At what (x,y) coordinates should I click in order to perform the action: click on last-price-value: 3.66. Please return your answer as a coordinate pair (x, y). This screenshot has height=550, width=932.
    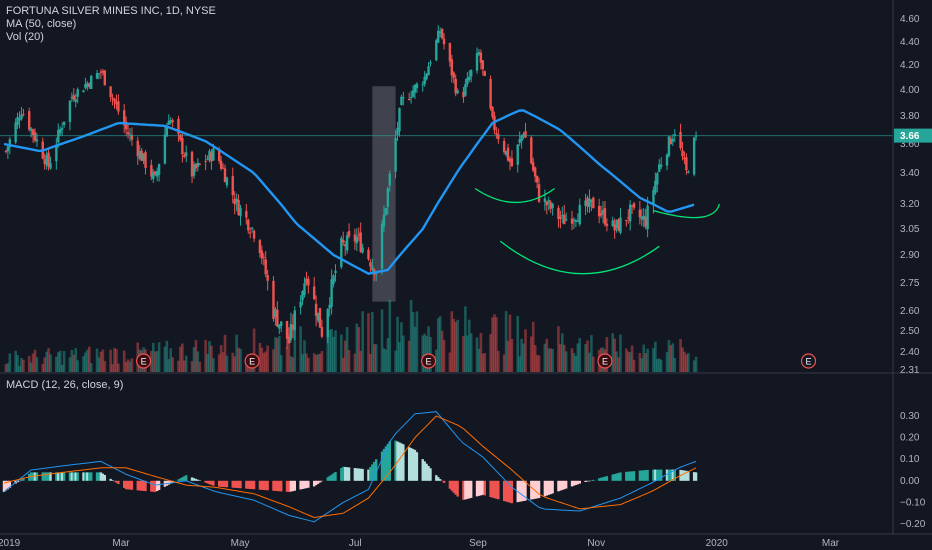
    Looking at the image, I should click on (910, 136).